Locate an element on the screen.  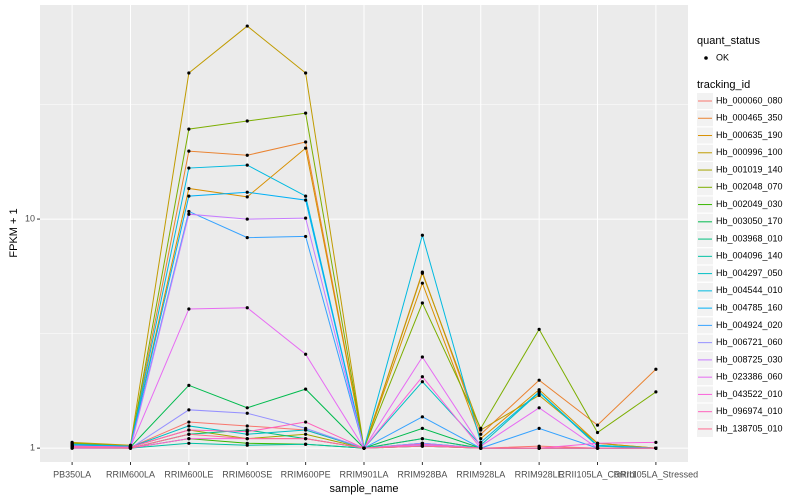
legend-label: Hb_138705_010 is located at coordinates (749, 428).